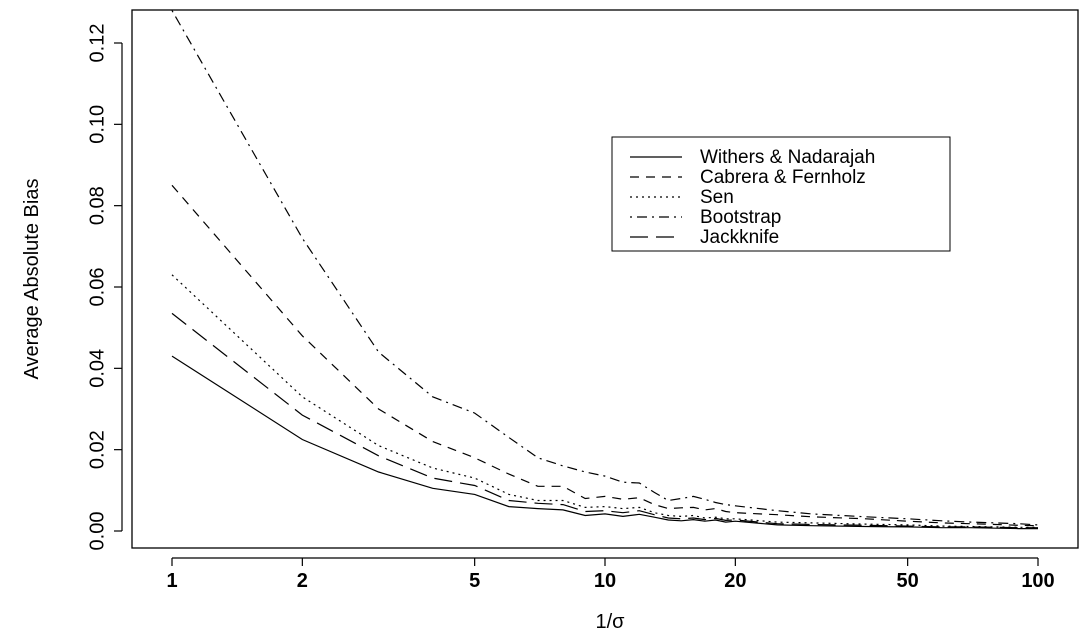 The image size is (1086, 638). I want to click on y-axis: 0.00 0.02 0.04 0.06 0.08 0.10 0.12, so click(104, 287).